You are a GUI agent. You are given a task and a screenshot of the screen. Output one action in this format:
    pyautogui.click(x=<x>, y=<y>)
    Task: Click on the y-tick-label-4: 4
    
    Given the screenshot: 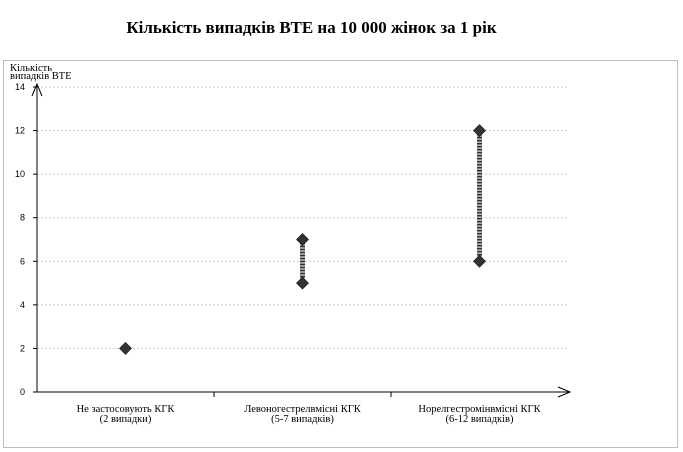 What is the action you would take?
    pyautogui.click(x=22, y=305)
    